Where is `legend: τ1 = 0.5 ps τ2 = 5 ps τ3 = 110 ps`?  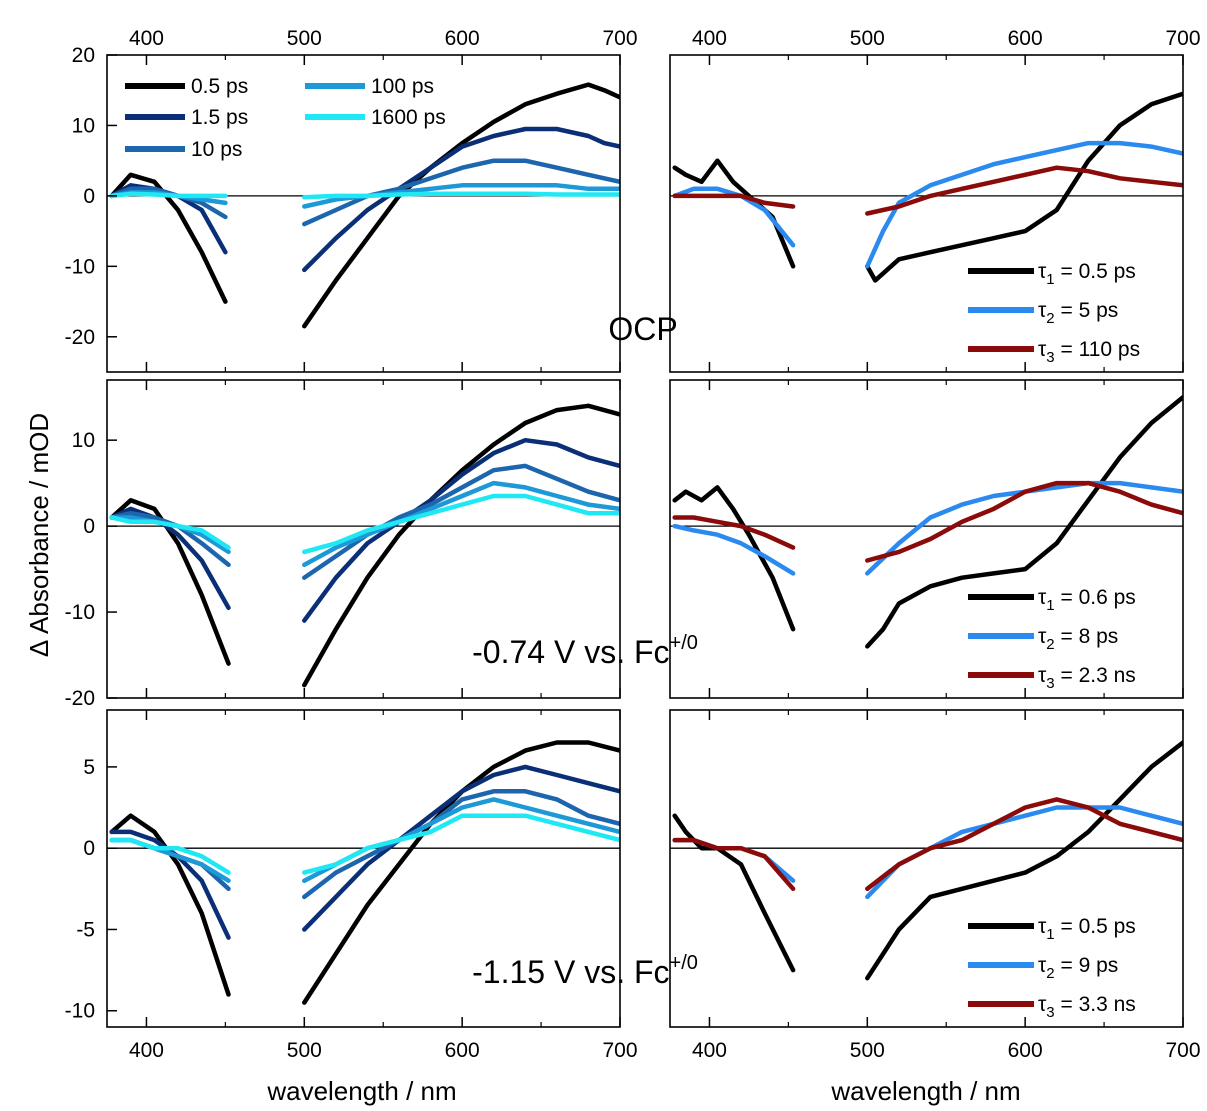
legend: τ1 = 0.5 ps τ2 = 5 ps τ3 = 110 ps is located at coordinates (1054, 313).